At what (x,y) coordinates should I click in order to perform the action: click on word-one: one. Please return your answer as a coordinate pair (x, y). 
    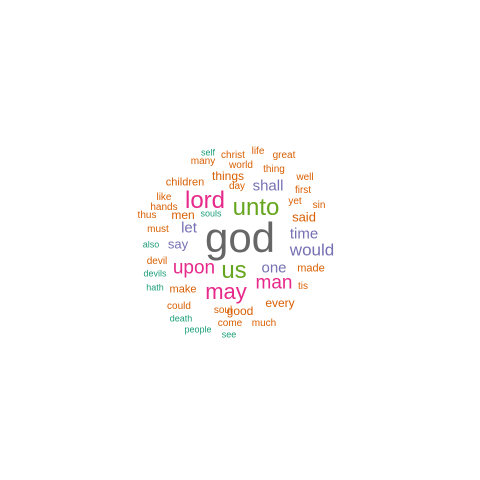
    Looking at the image, I should click on (274, 268).